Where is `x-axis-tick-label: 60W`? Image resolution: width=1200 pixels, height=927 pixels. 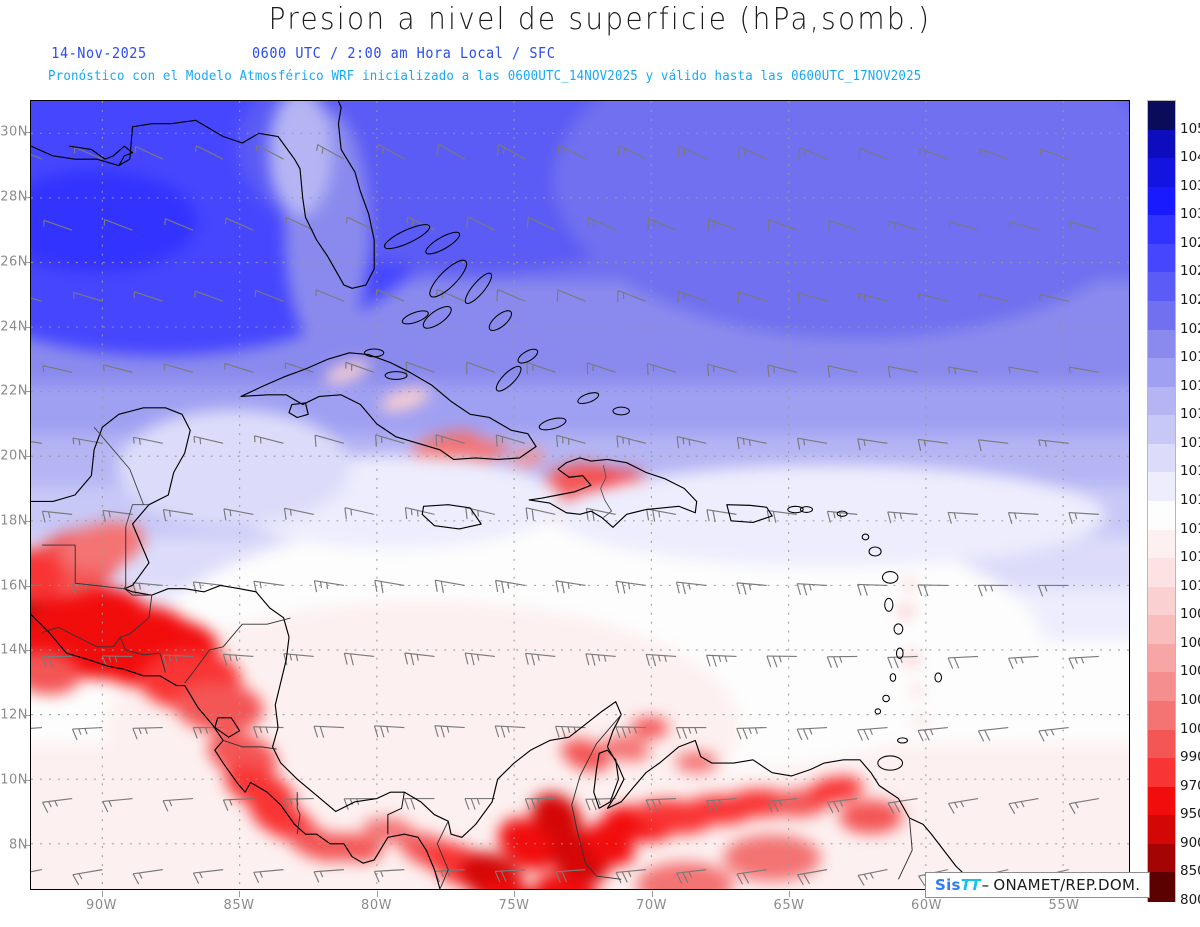
x-axis-tick-label: 60W is located at coordinates (926, 905).